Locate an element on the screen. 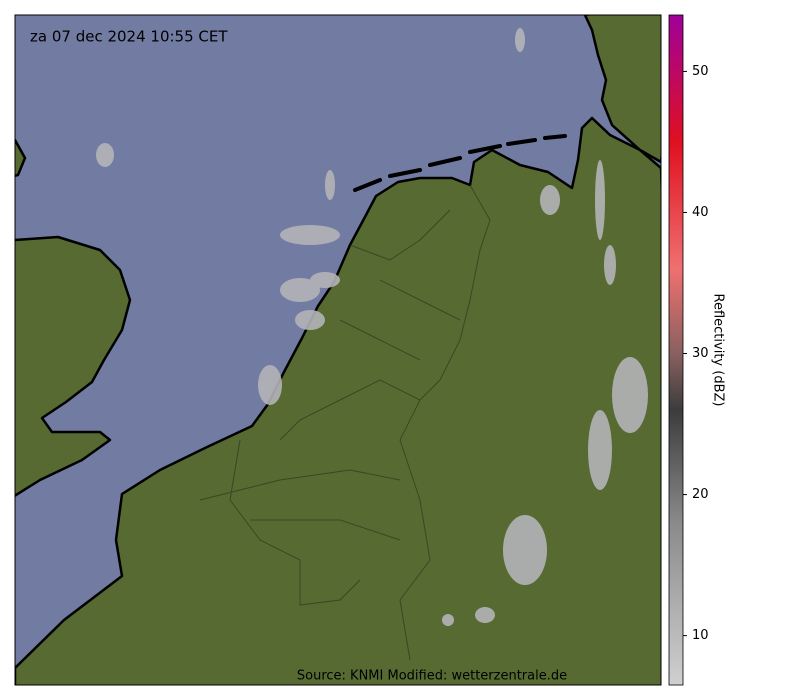  islands is located at coordinates (460, 163).